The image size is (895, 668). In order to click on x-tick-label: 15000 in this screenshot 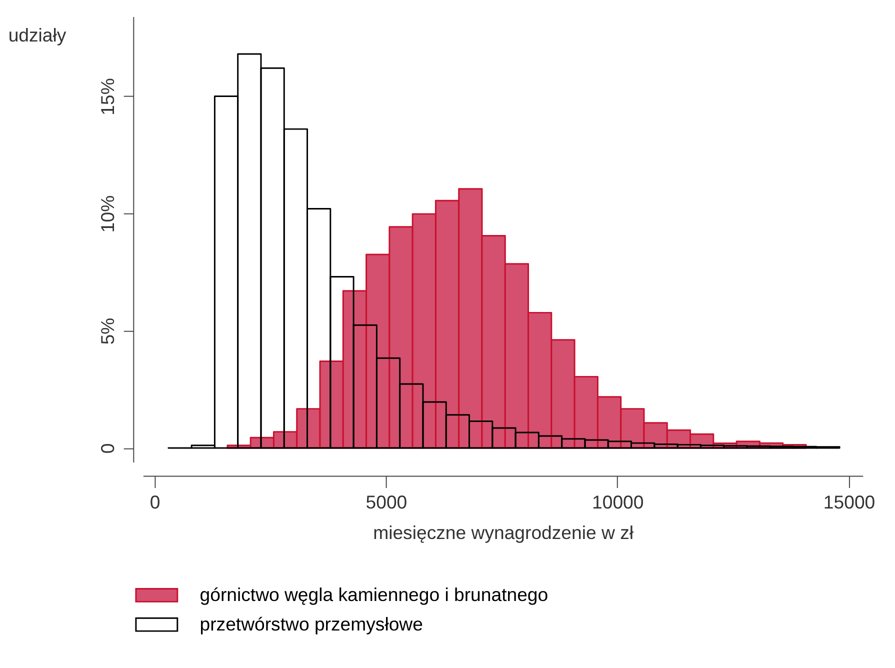, I will do `click(849, 502)`.